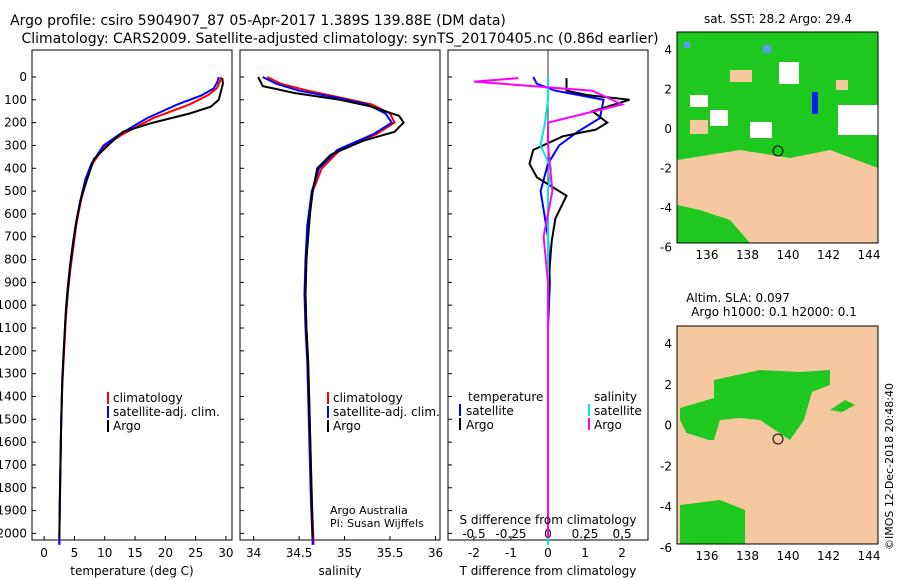 The width and height of the screenshot is (900, 580). What do you see at coordinates (13, 328) in the screenshot?
I see `depth-tick-label: 1100` at bounding box center [13, 328].